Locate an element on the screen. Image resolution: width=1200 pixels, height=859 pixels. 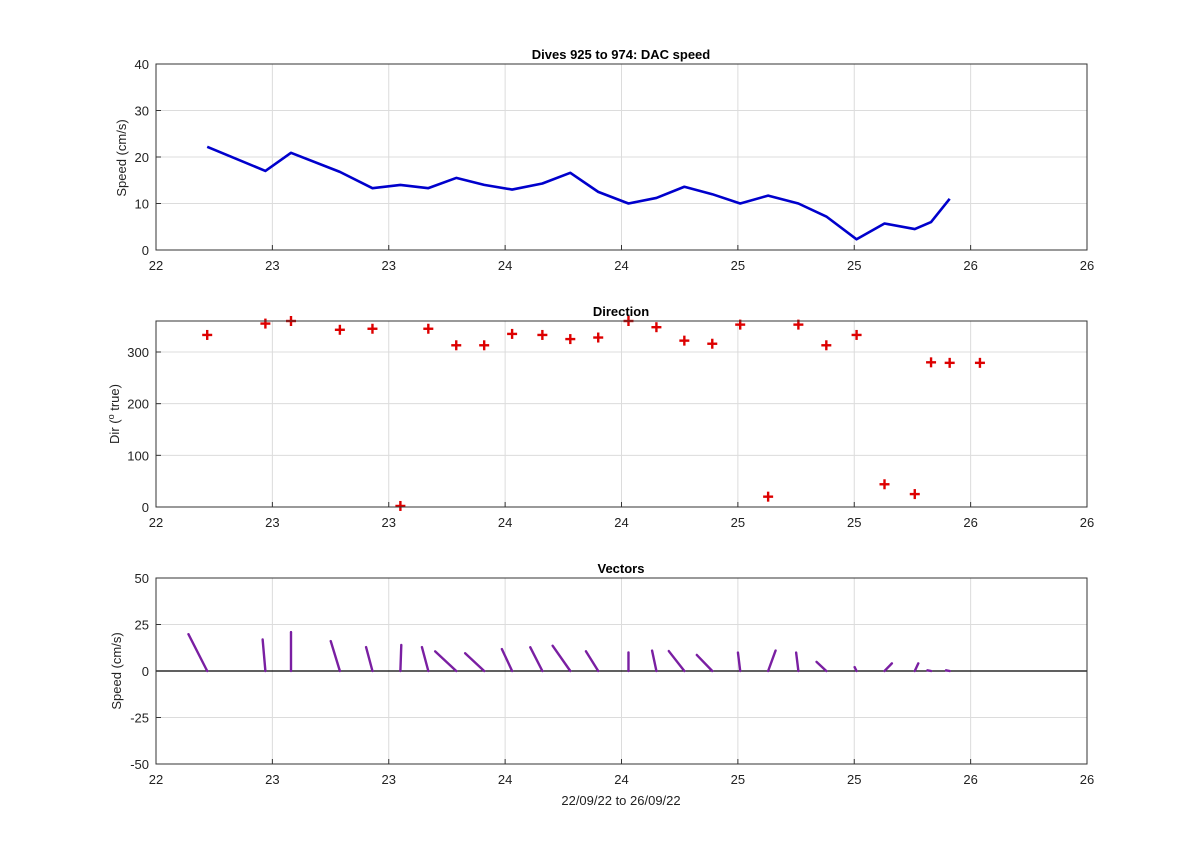
y-tick-label: 30 is located at coordinates (142, 111).